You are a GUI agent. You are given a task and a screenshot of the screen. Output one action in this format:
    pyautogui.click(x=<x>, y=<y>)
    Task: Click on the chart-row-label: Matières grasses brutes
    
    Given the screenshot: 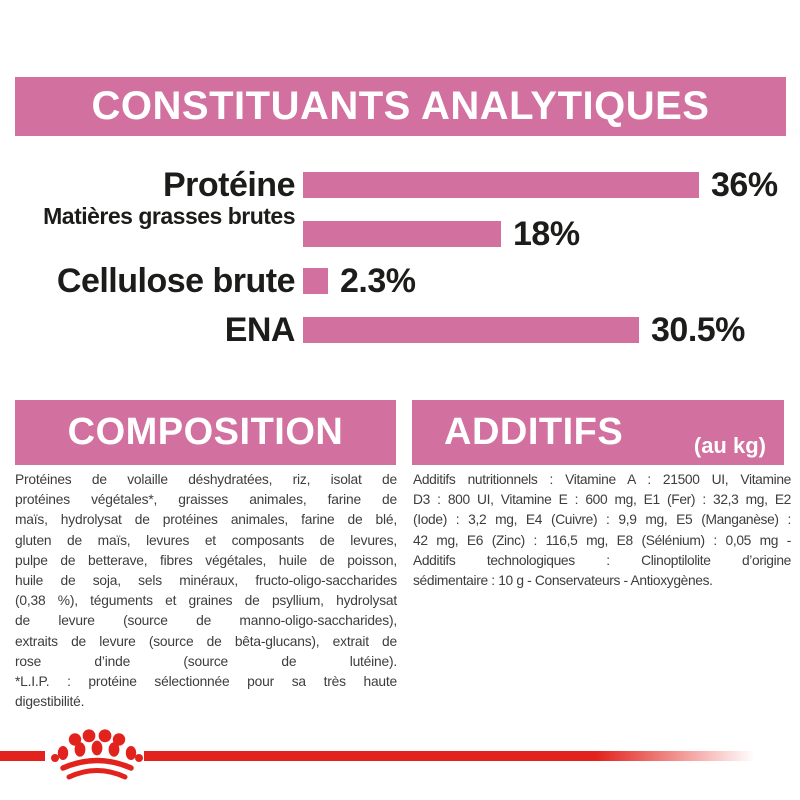 What is the action you would take?
    pyautogui.click(x=169, y=215)
    